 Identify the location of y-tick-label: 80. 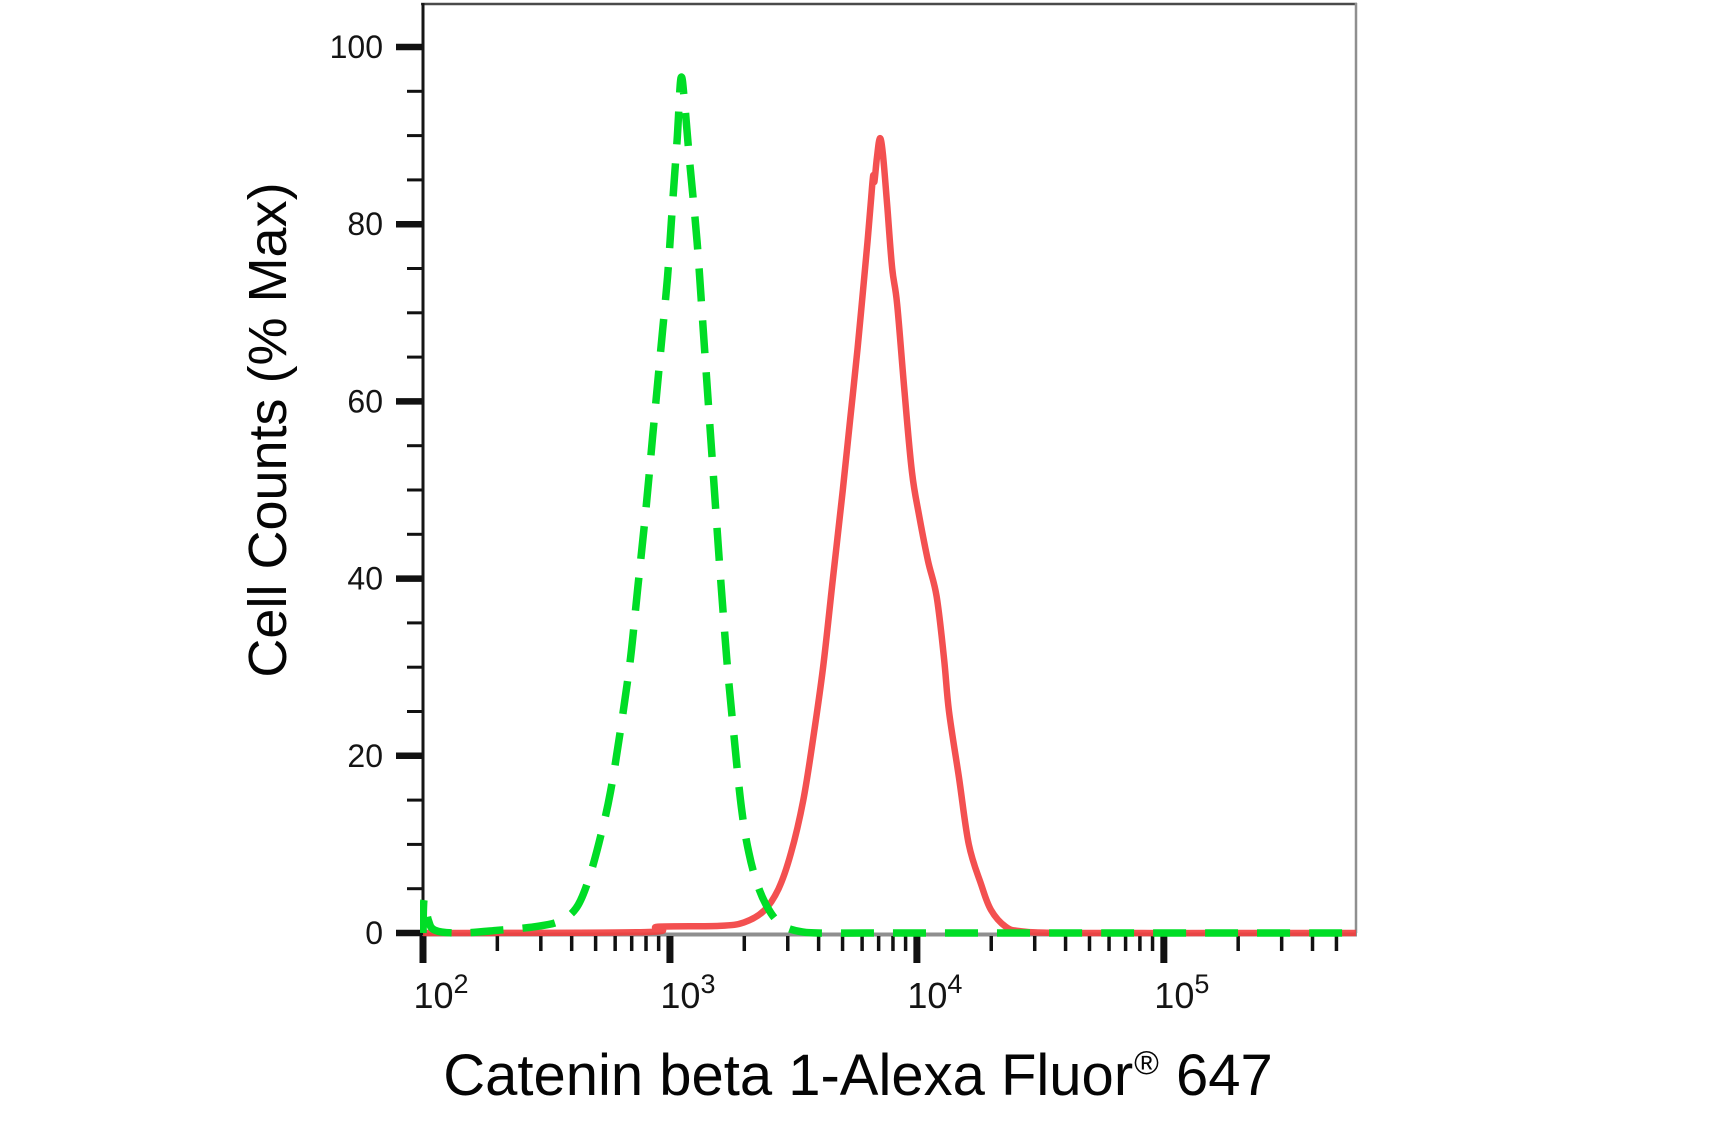
(365, 224).